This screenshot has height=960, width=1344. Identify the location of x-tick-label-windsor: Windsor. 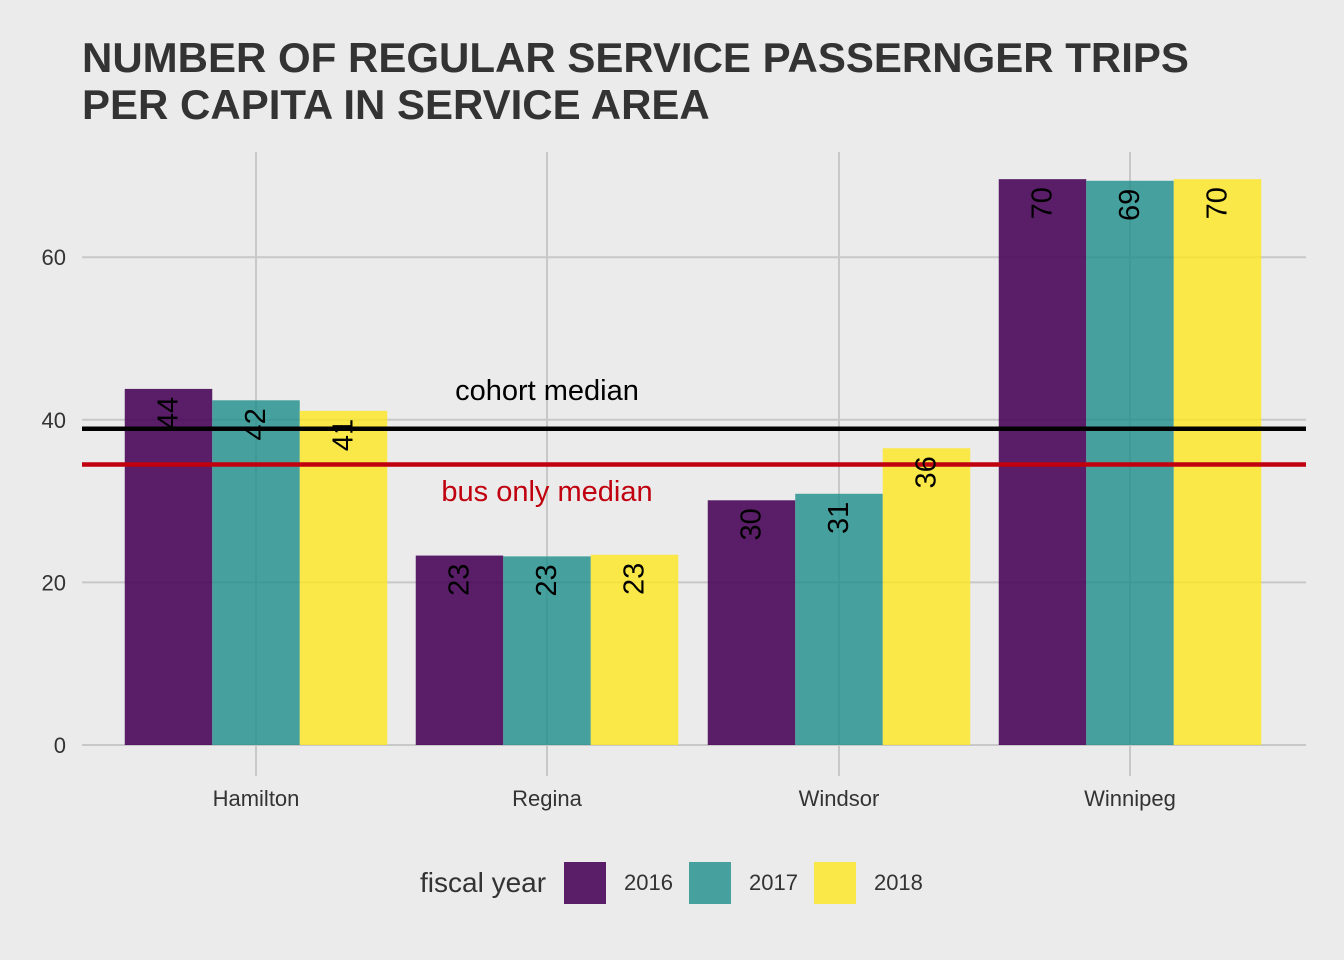
(839, 798).